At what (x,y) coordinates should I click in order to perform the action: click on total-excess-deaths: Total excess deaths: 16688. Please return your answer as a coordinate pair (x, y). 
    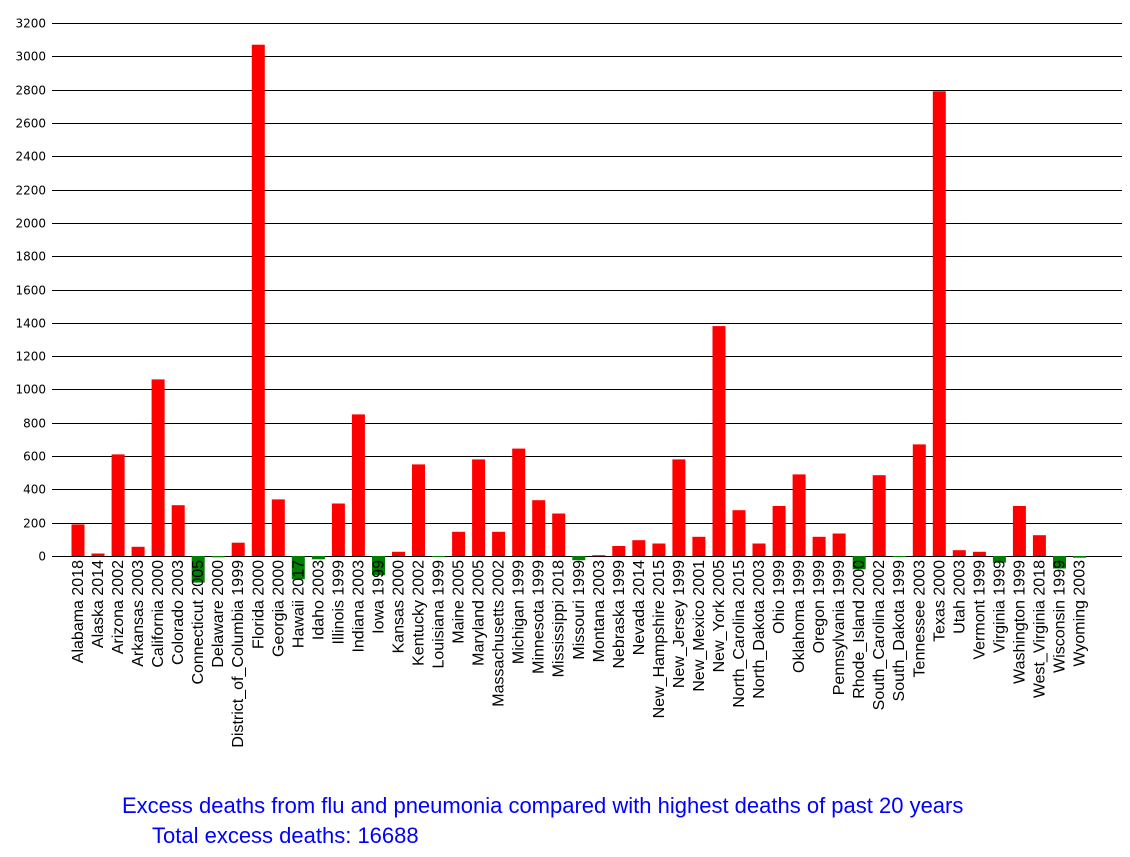
    Looking at the image, I should click on (285, 835).